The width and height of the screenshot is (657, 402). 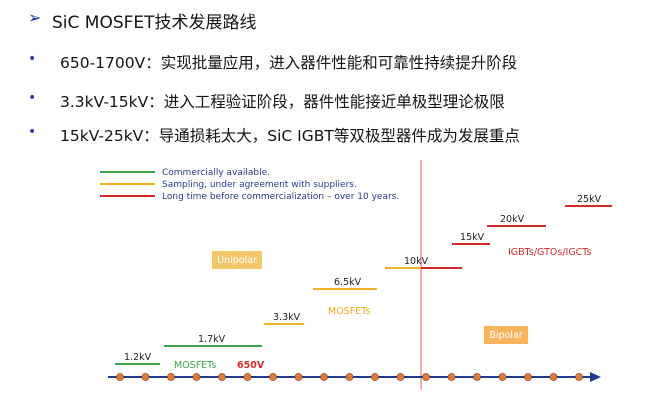 I want to click on bipolar-badge: Bipolar, so click(x=506, y=335).